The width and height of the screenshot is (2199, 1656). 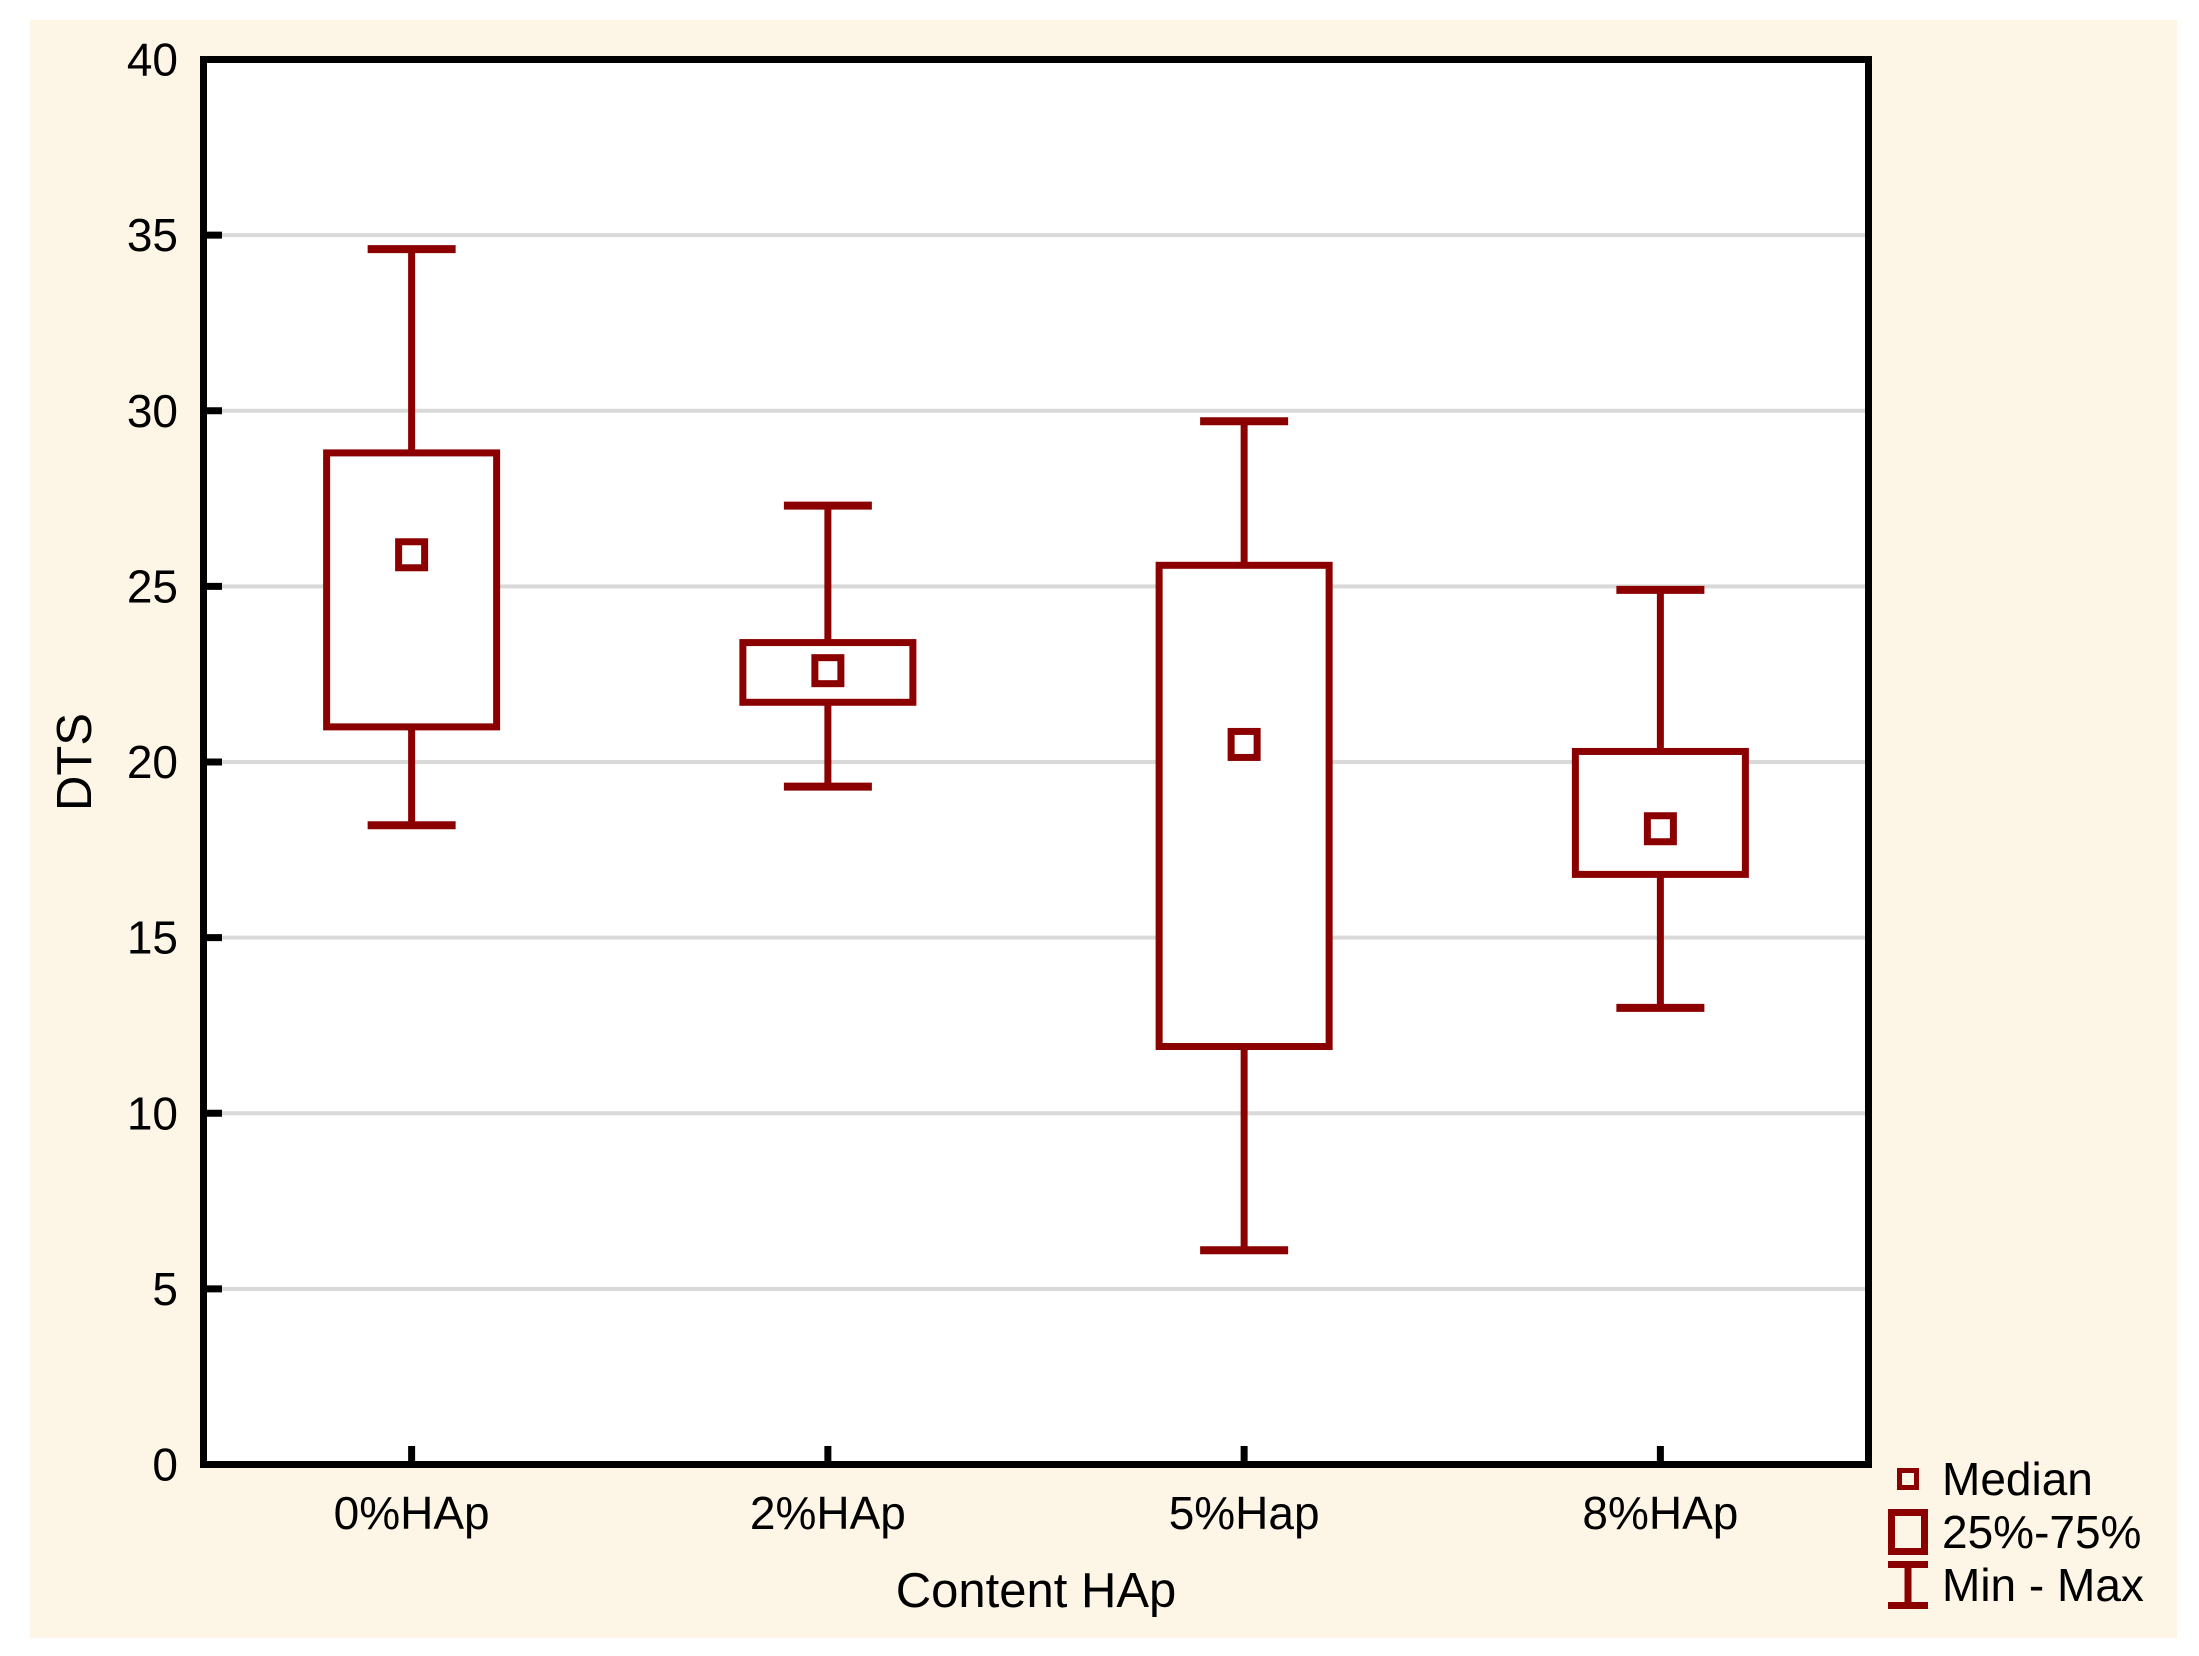 I want to click on category-label-2: 5%Hap, so click(x=1244, y=1513).